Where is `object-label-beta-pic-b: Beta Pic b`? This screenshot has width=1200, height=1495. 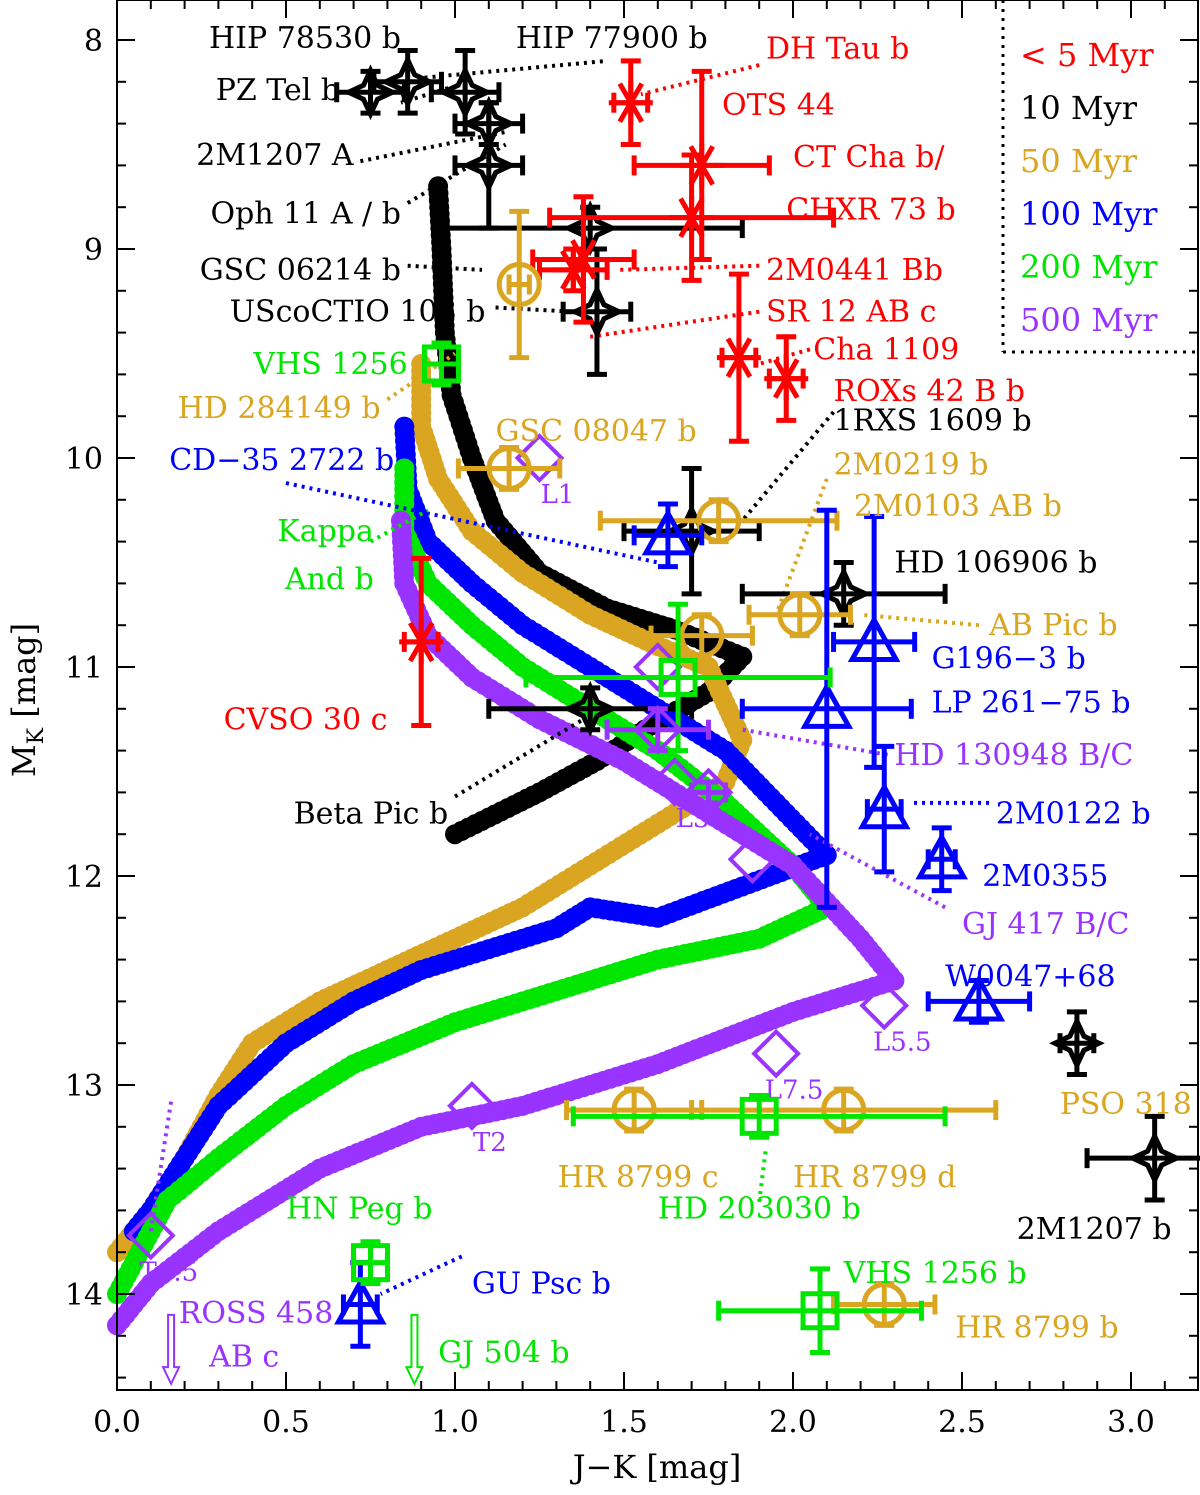
object-label-beta-pic-b: Beta Pic b is located at coordinates (371, 813).